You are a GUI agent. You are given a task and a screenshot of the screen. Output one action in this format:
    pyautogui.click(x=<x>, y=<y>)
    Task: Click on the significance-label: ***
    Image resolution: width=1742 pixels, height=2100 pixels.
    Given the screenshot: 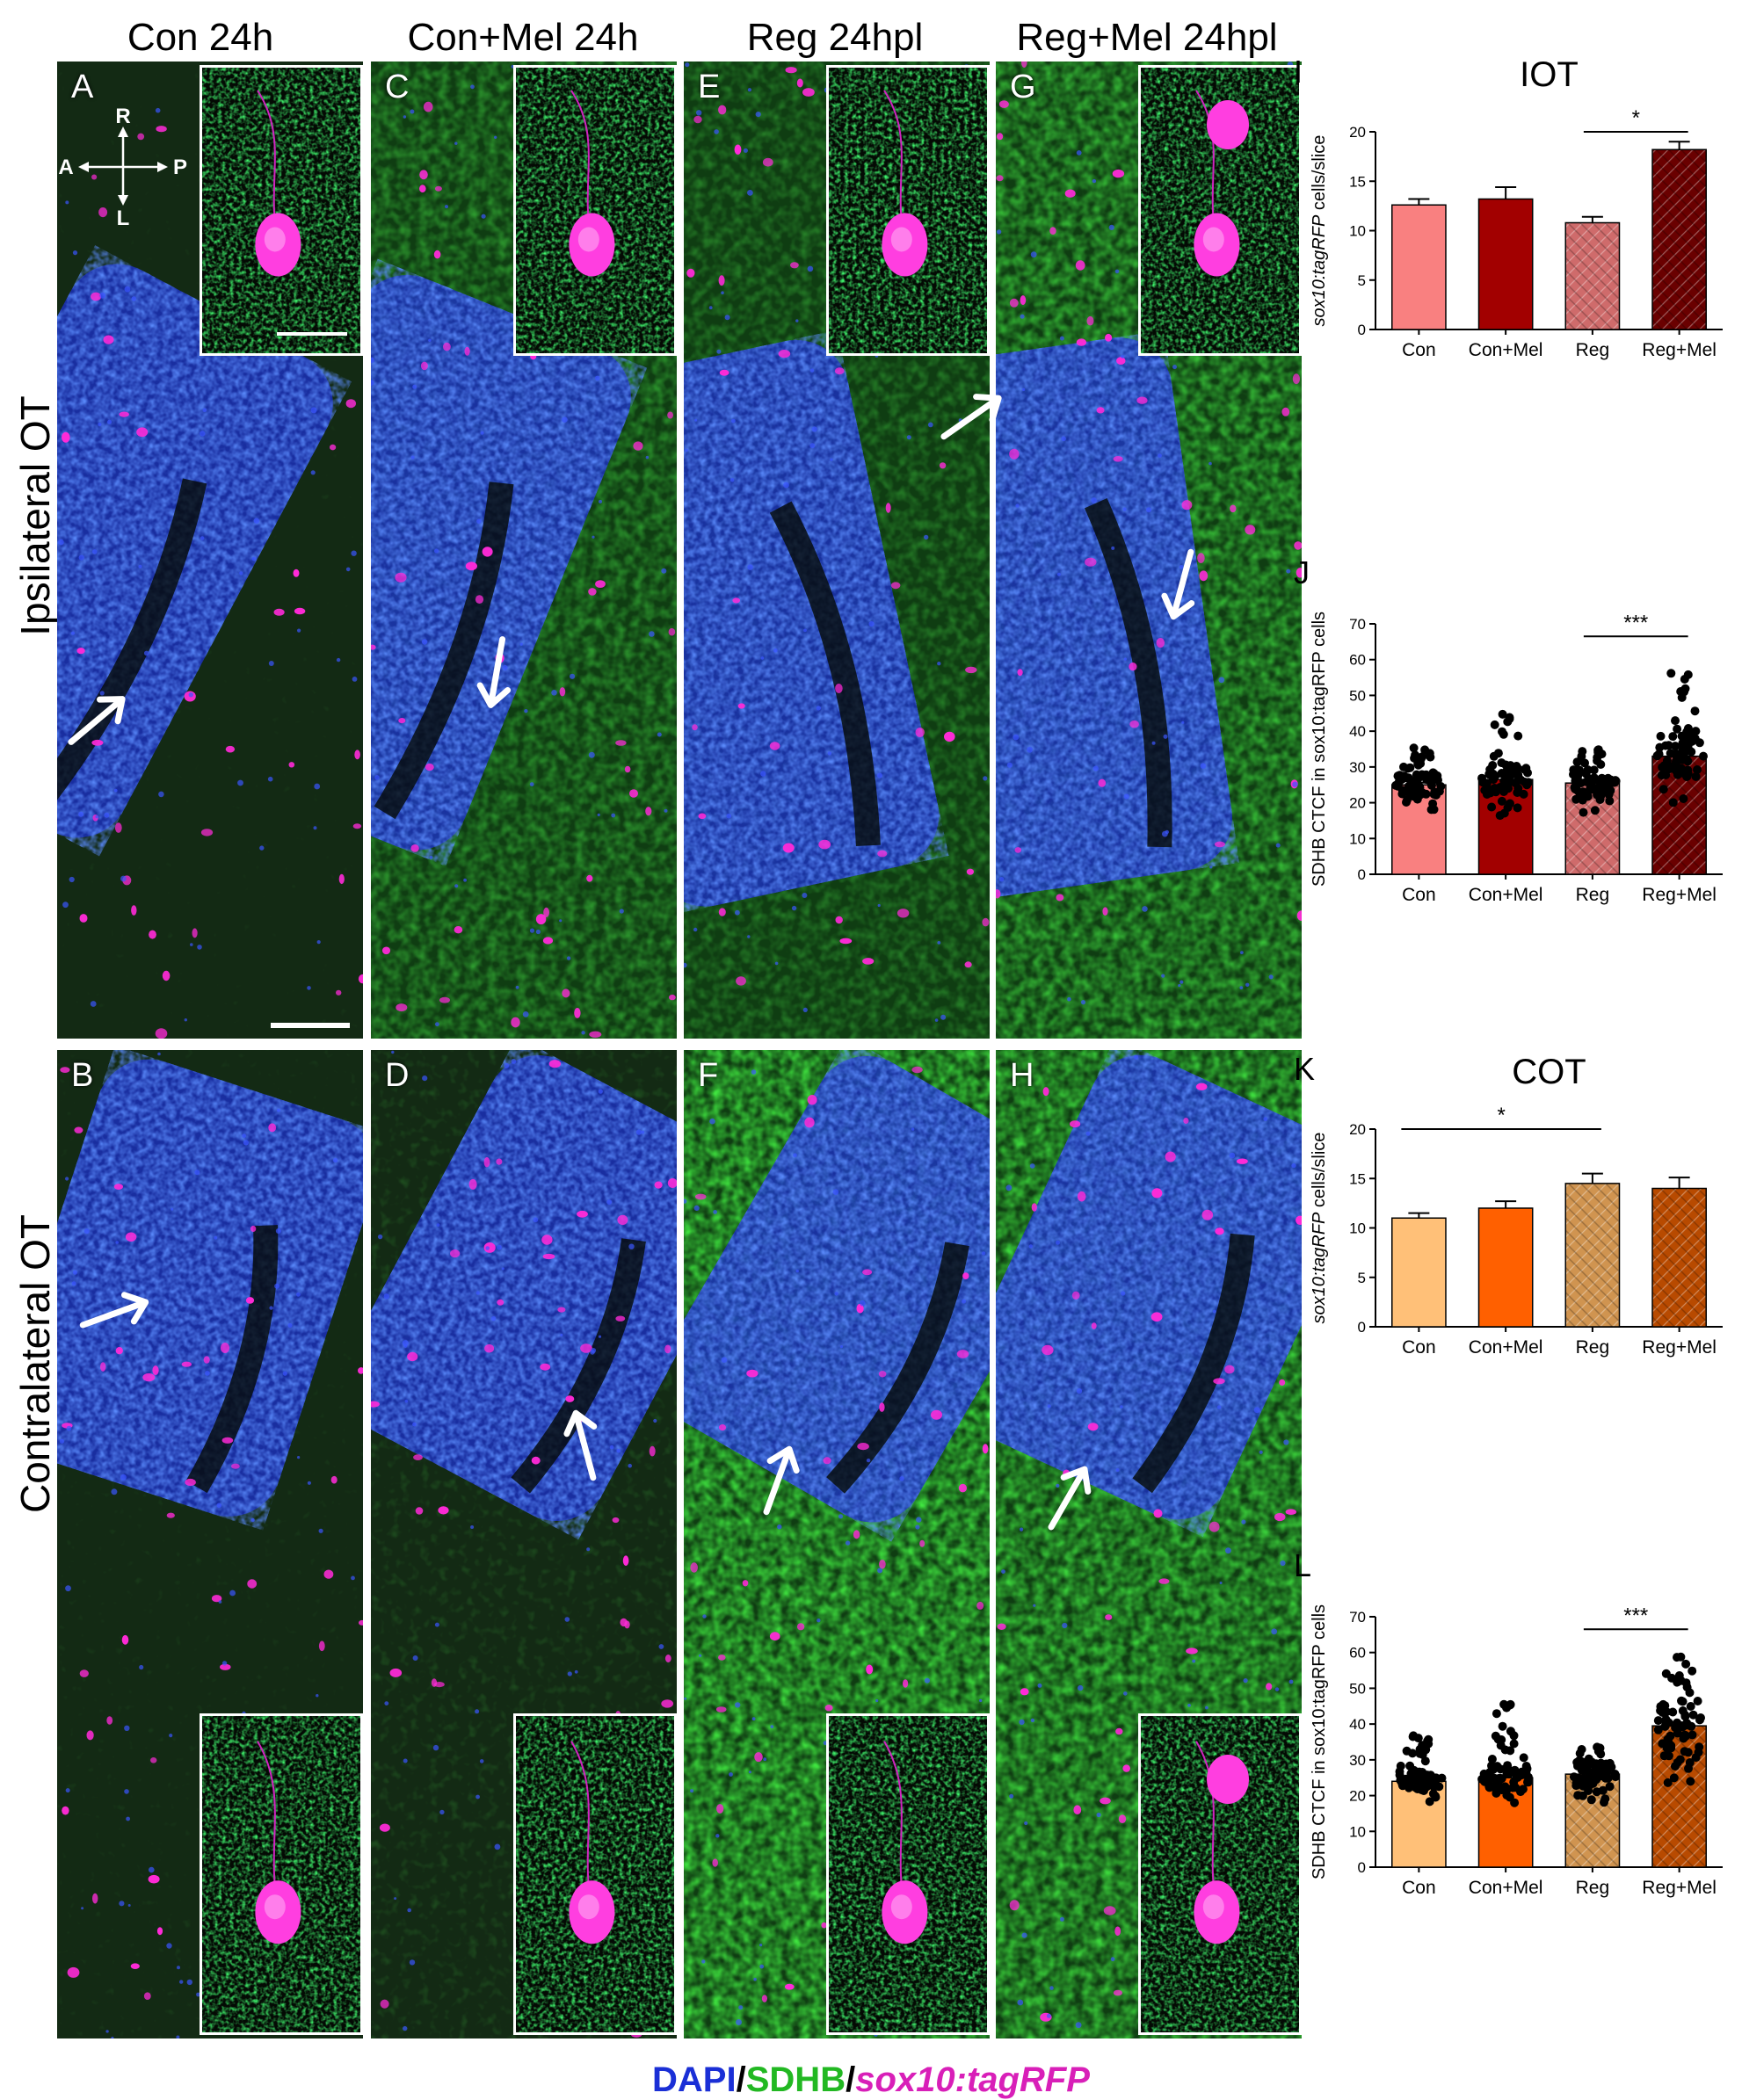 What is the action you would take?
    pyautogui.click(x=1635, y=1615)
    